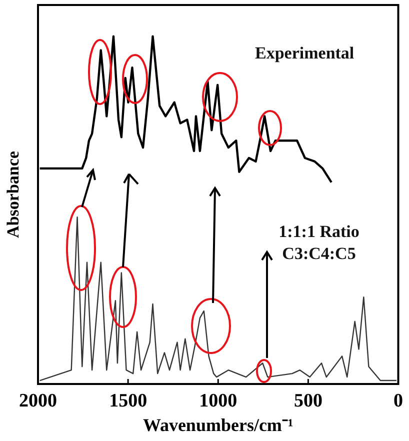  What do you see at coordinates (319, 242) in the screenshot?
I see `text: 1:1:1 Ratio C3:C4:C5` at bounding box center [319, 242].